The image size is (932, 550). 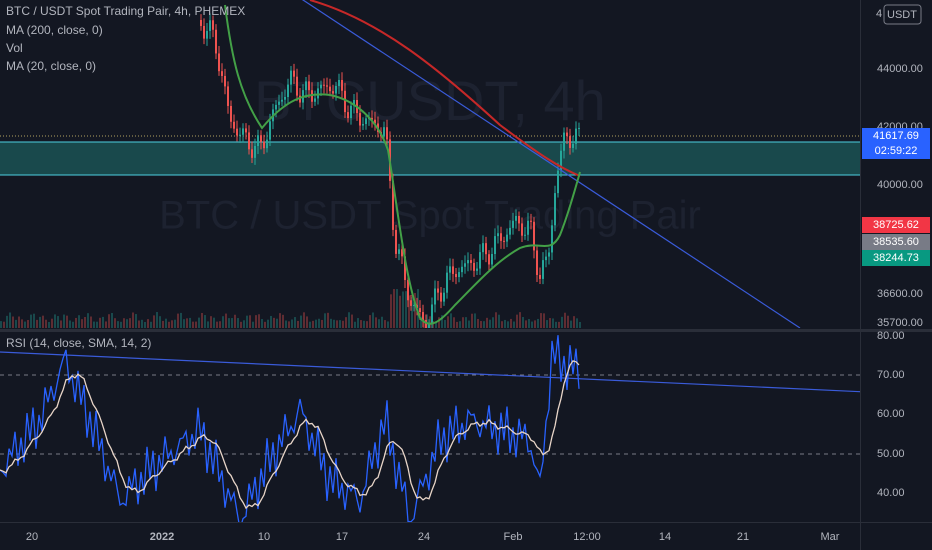 I want to click on currency-box, so click(x=902, y=14).